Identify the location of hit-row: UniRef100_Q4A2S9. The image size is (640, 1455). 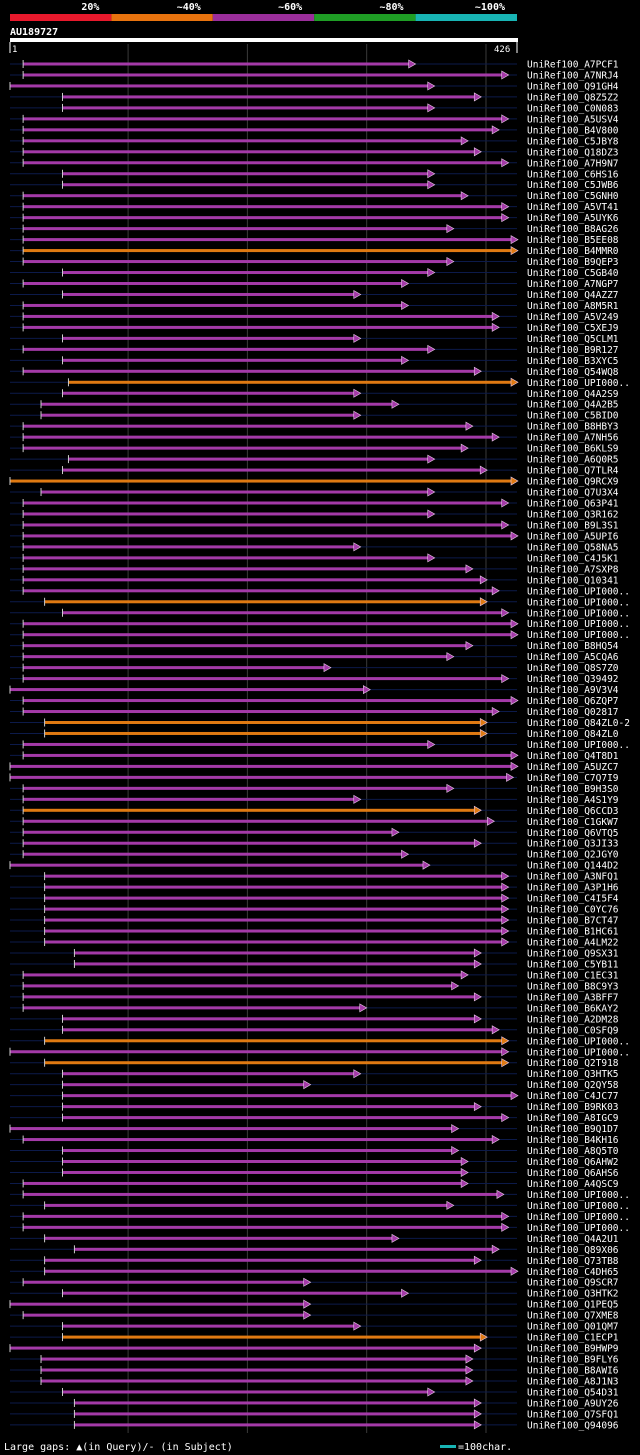
(314, 394).